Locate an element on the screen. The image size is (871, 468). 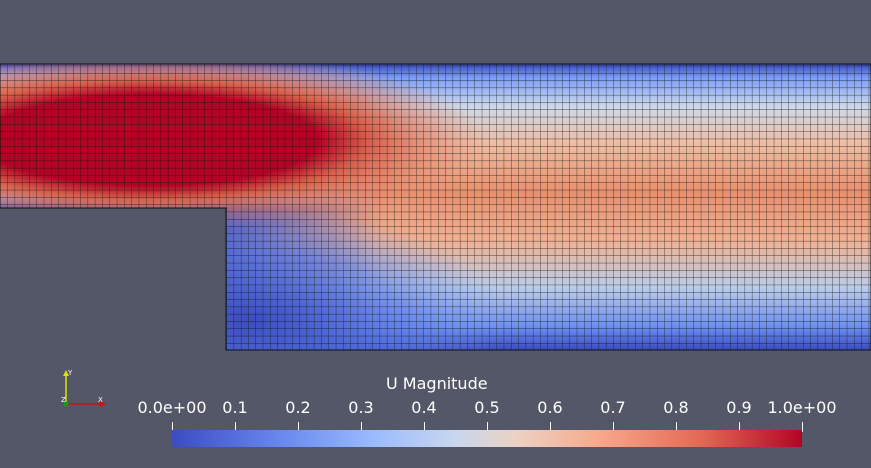
colorbar-tick-label: 0.0e+00 is located at coordinates (172, 407).